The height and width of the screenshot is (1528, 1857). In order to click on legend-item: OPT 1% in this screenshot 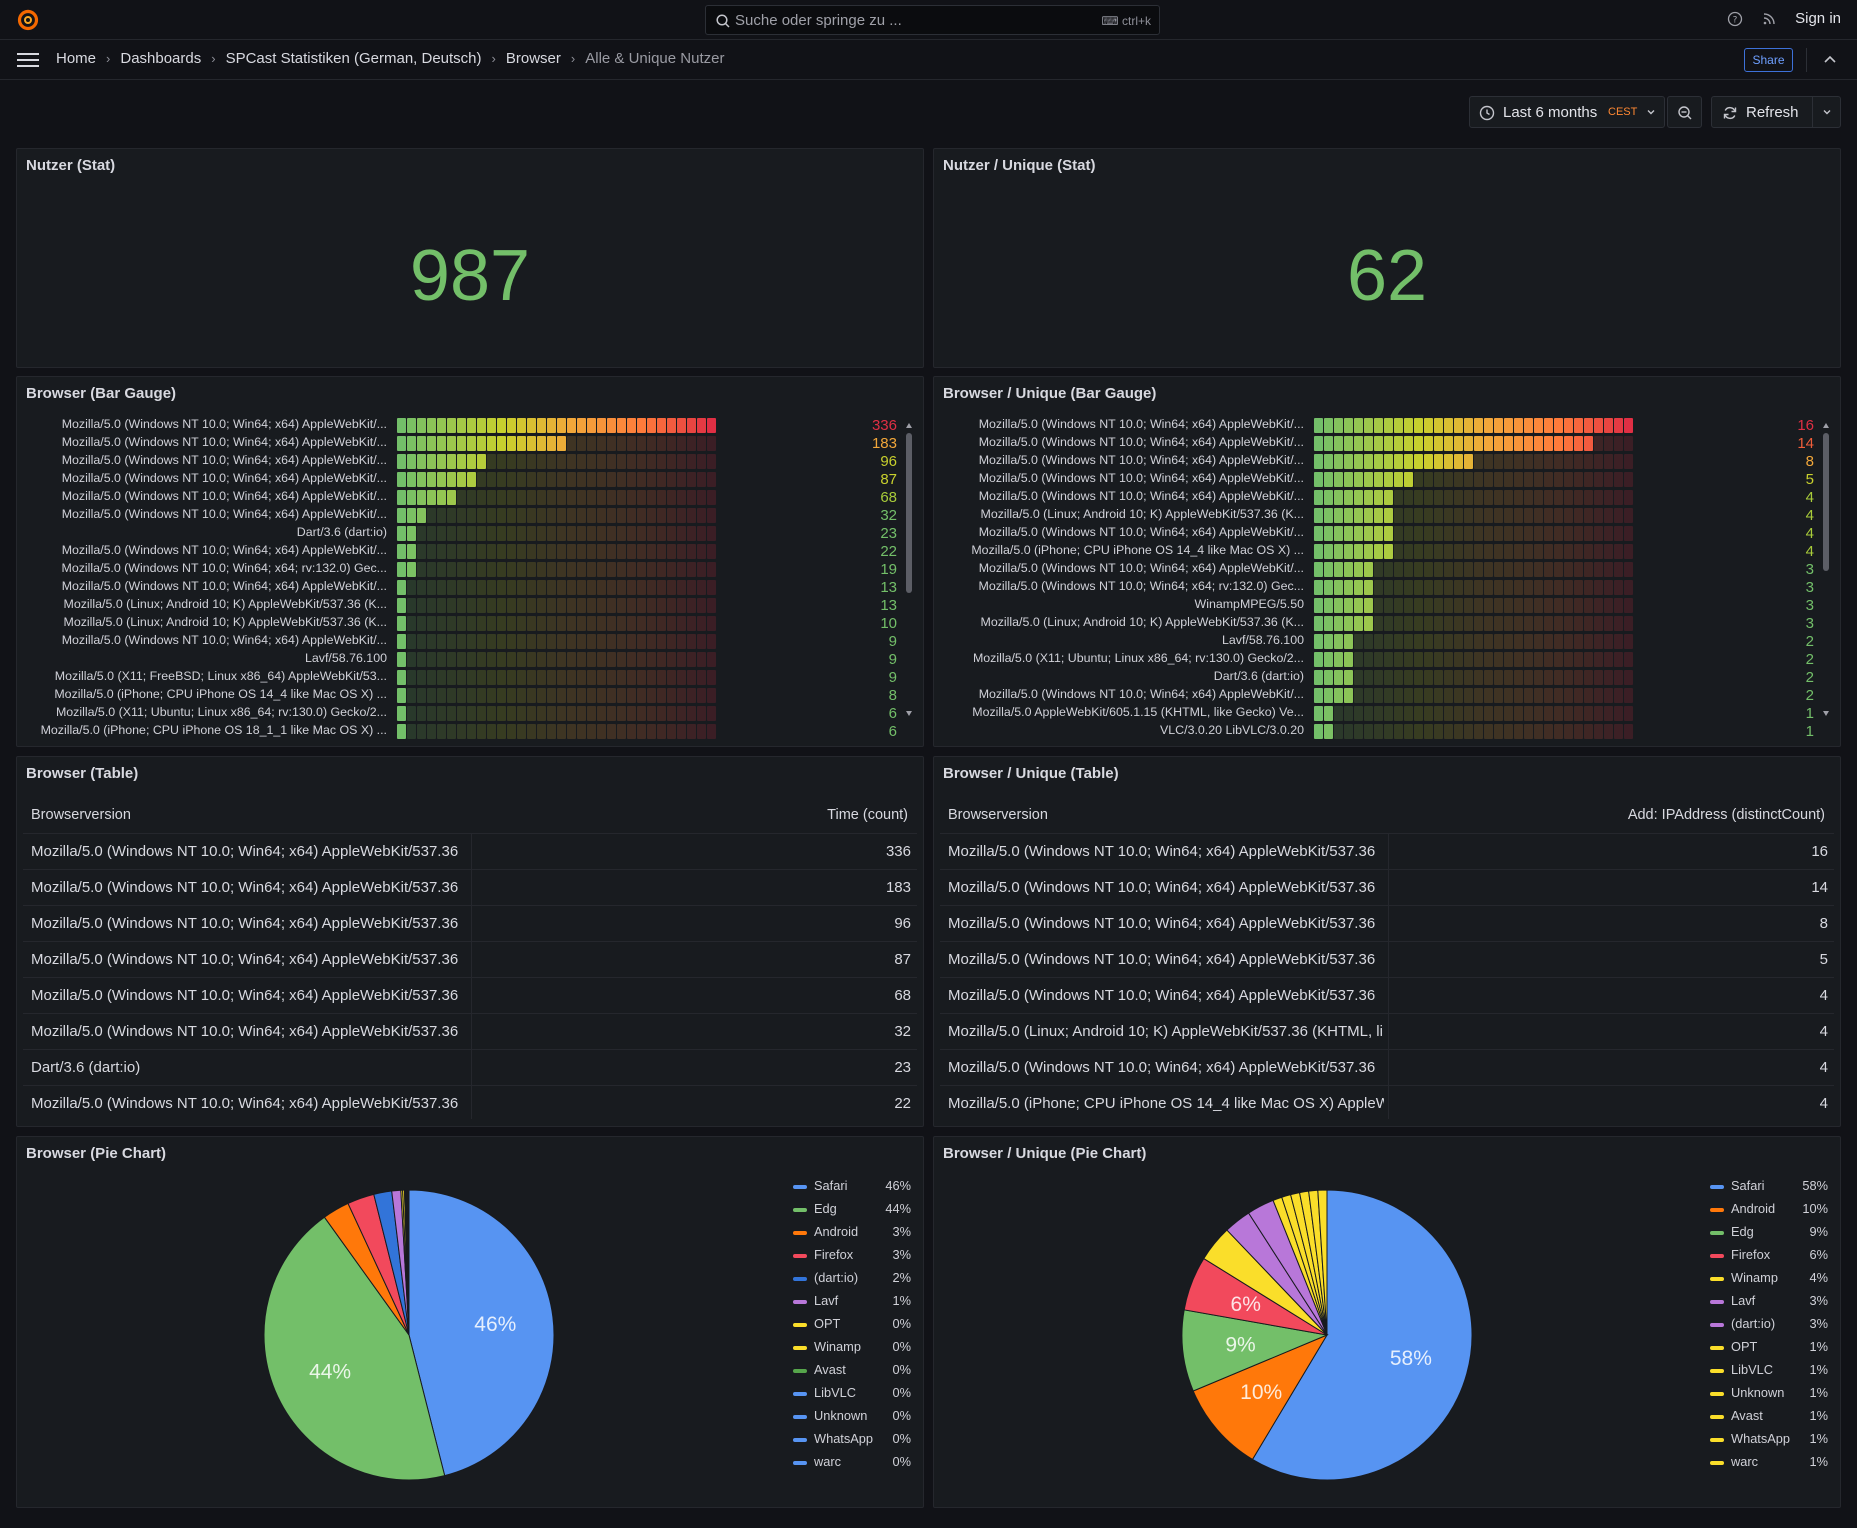, I will do `click(1775, 1348)`.